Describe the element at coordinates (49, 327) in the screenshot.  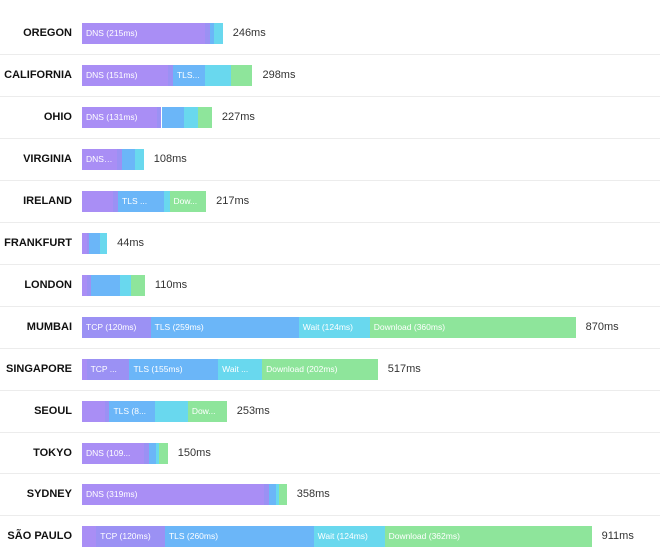
I see `city-label: MUMBAI` at that location.